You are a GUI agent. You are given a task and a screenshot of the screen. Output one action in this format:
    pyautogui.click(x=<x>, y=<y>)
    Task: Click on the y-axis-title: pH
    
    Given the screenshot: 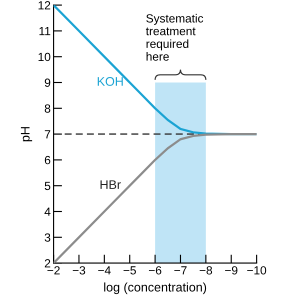 What is the action you would take?
    pyautogui.click(x=26, y=134)
    